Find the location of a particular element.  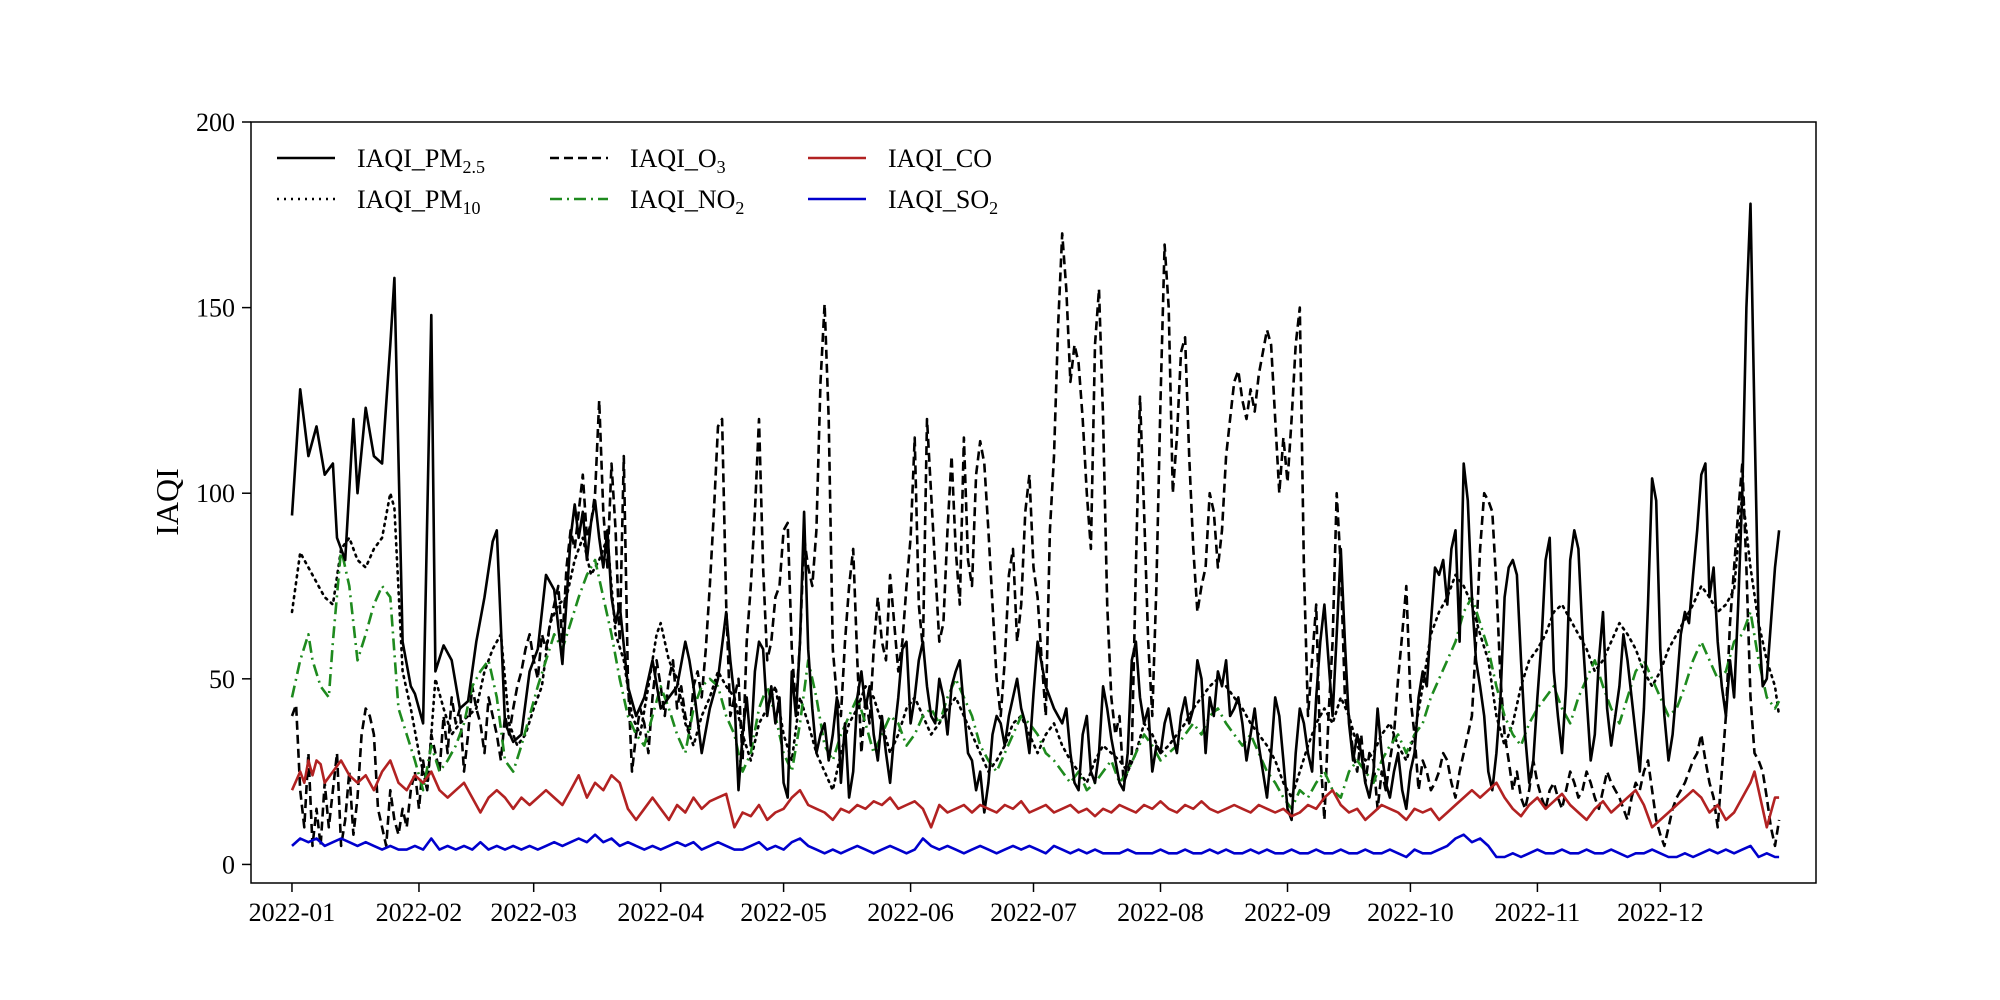

x-tick-label: 2022-10 is located at coordinates (1410, 912).